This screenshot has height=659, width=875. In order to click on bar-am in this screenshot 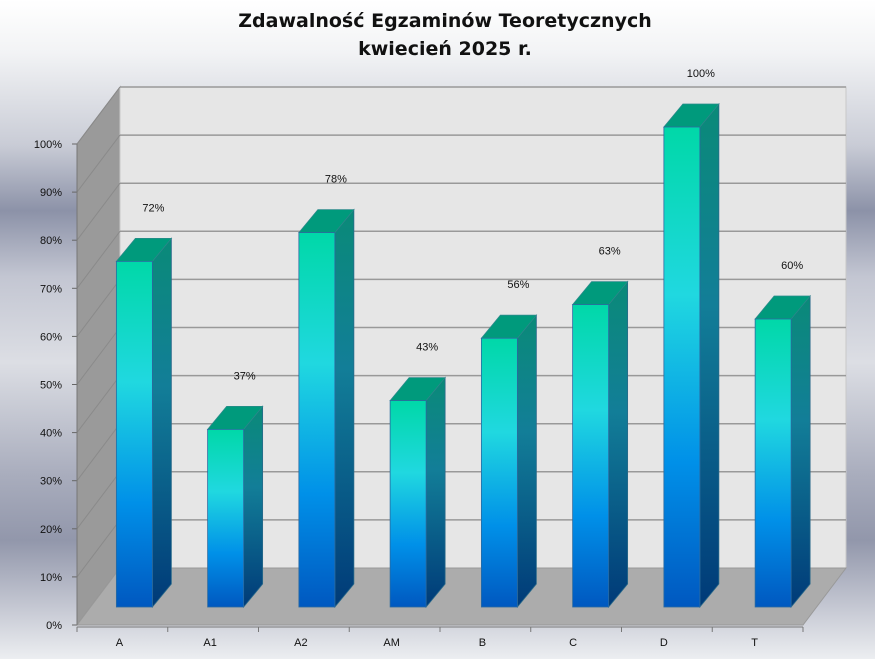, I will do `click(417, 492)`.